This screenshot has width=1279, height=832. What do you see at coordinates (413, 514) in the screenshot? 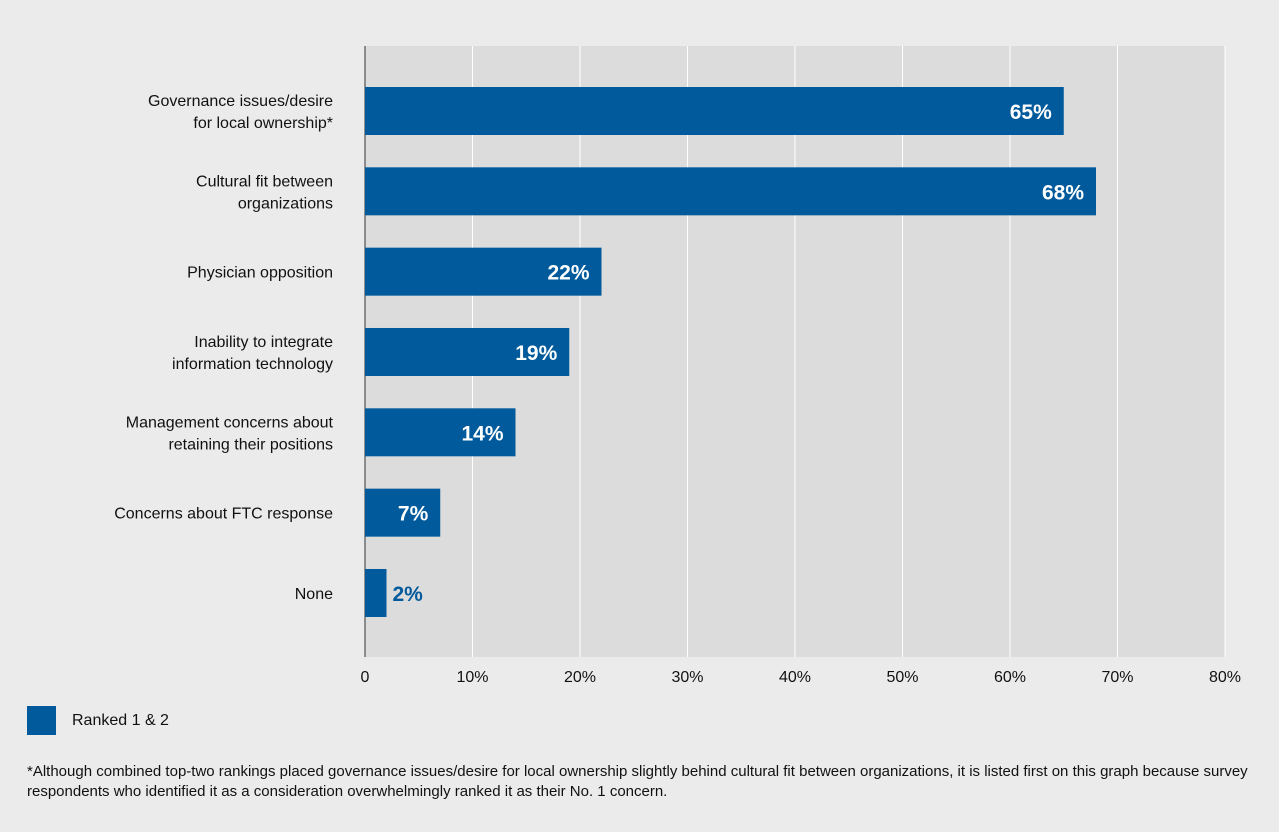
I see `bar-value-label: 7%` at bounding box center [413, 514].